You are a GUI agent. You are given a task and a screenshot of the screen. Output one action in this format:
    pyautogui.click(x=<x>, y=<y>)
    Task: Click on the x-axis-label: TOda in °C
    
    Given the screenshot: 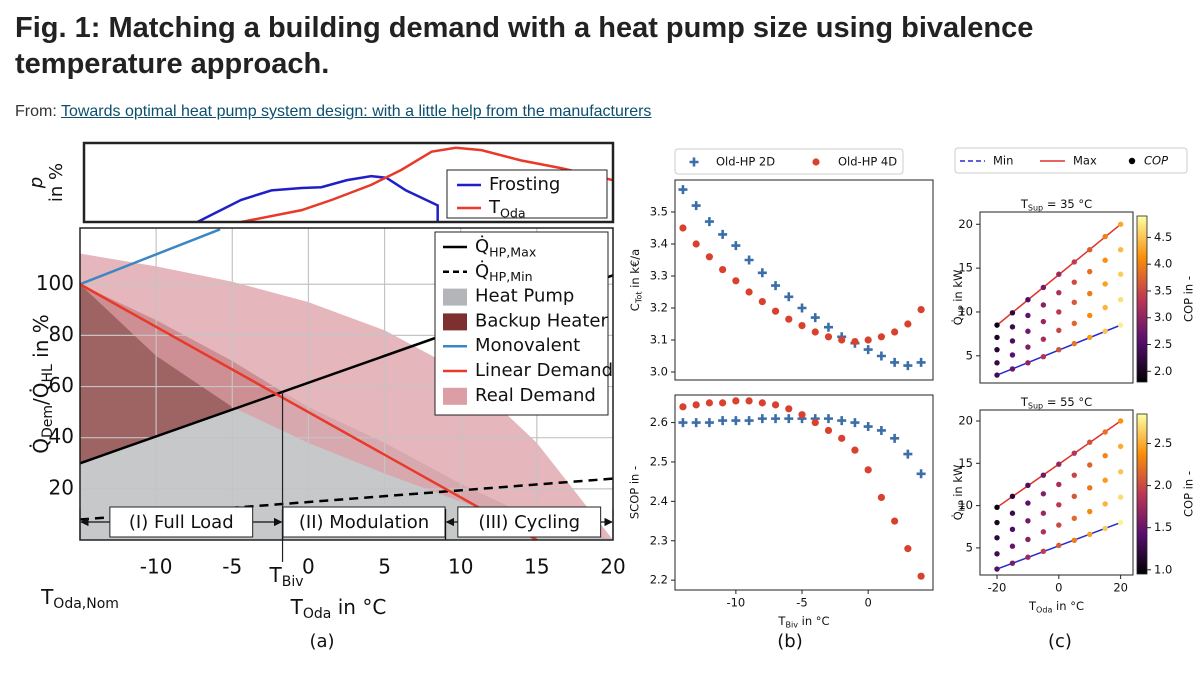 What is the action you would take?
    pyautogui.click(x=338, y=609)
    